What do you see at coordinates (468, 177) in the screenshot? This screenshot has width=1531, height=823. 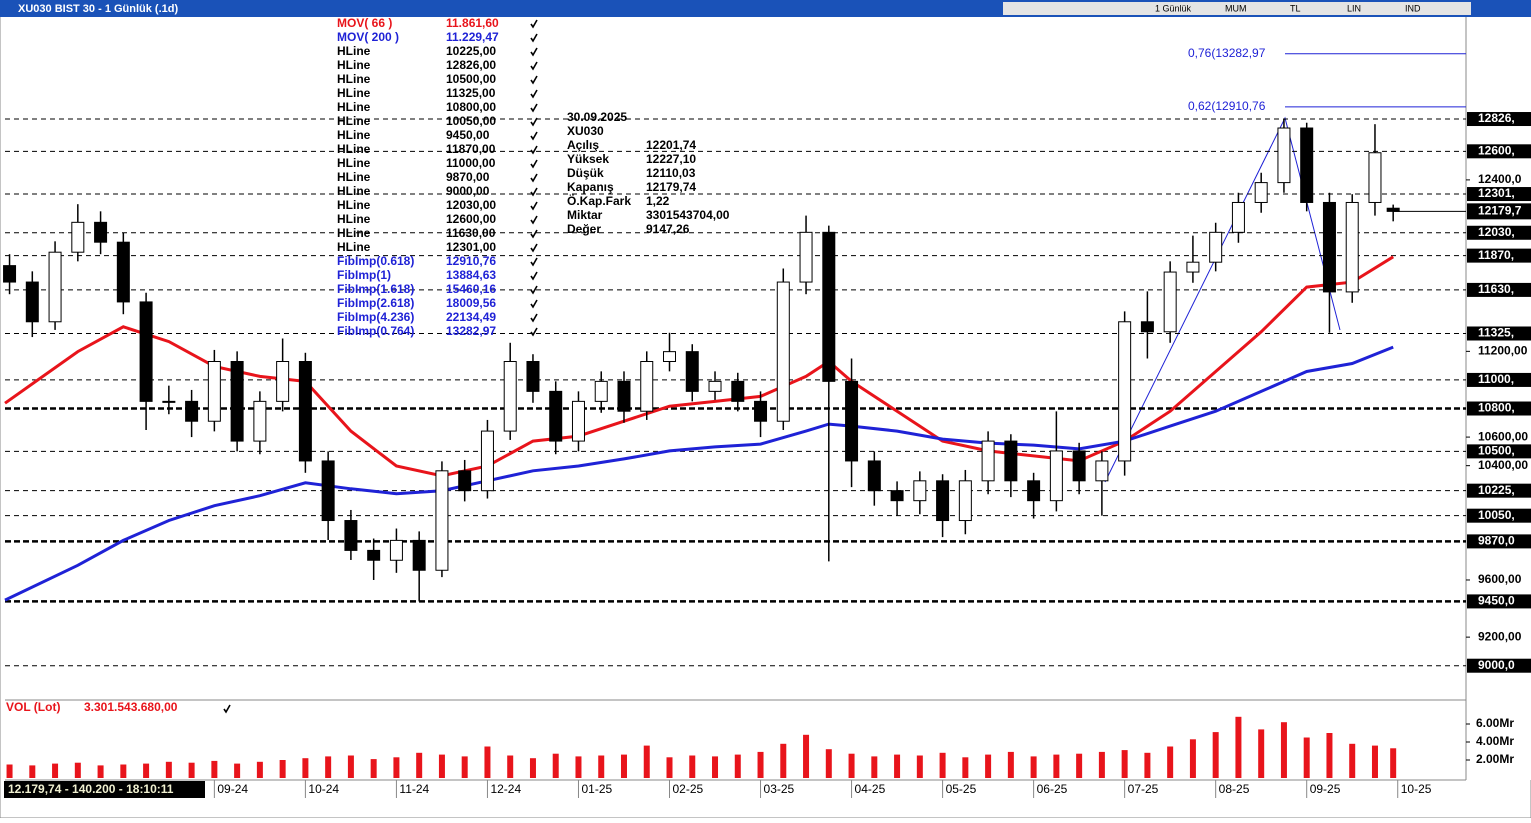 I see `legend-value: 9870,00` at bounding box center [468, 177].